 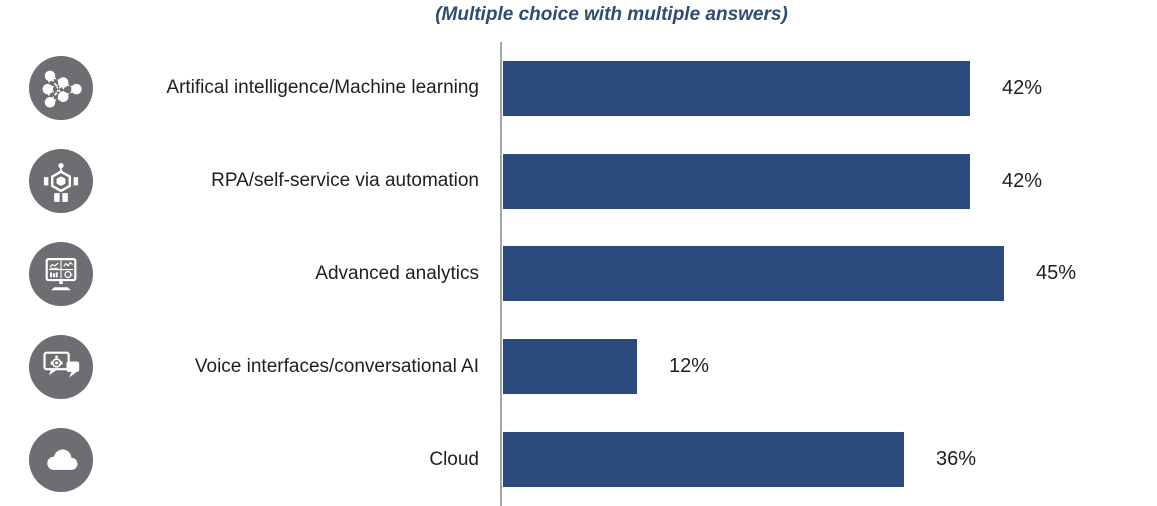 I want to click on category-label: Cloud, so click(x=454, y=459).